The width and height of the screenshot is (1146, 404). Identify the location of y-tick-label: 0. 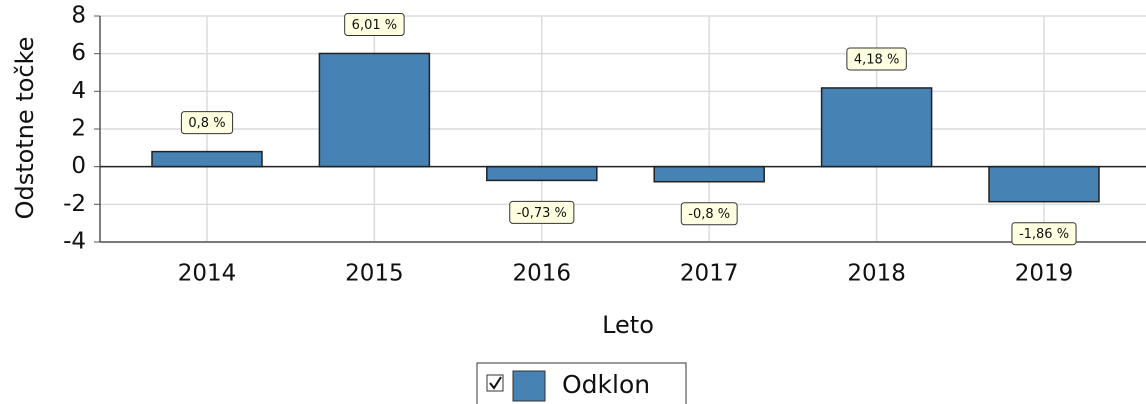
(78, 166).